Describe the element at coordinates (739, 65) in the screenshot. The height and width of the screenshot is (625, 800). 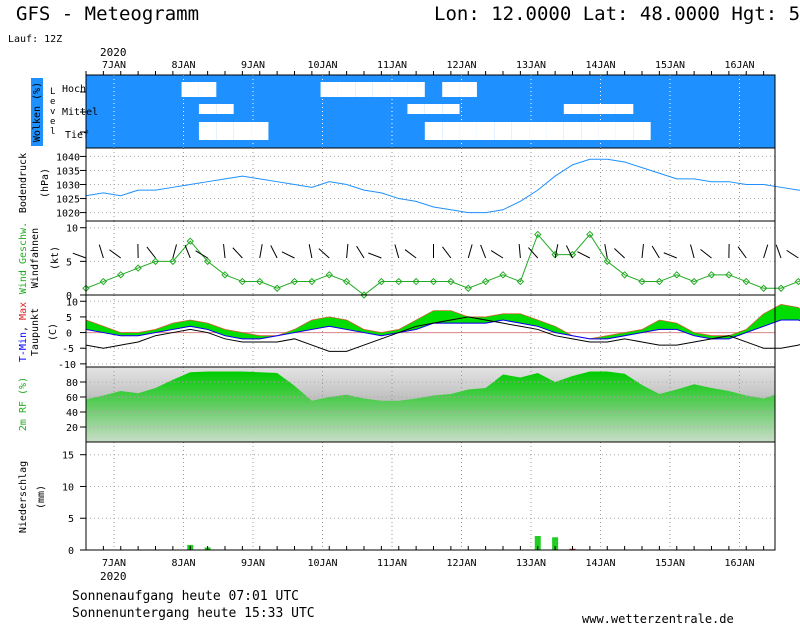
I see `day-label-top: 16JAN` at that location.